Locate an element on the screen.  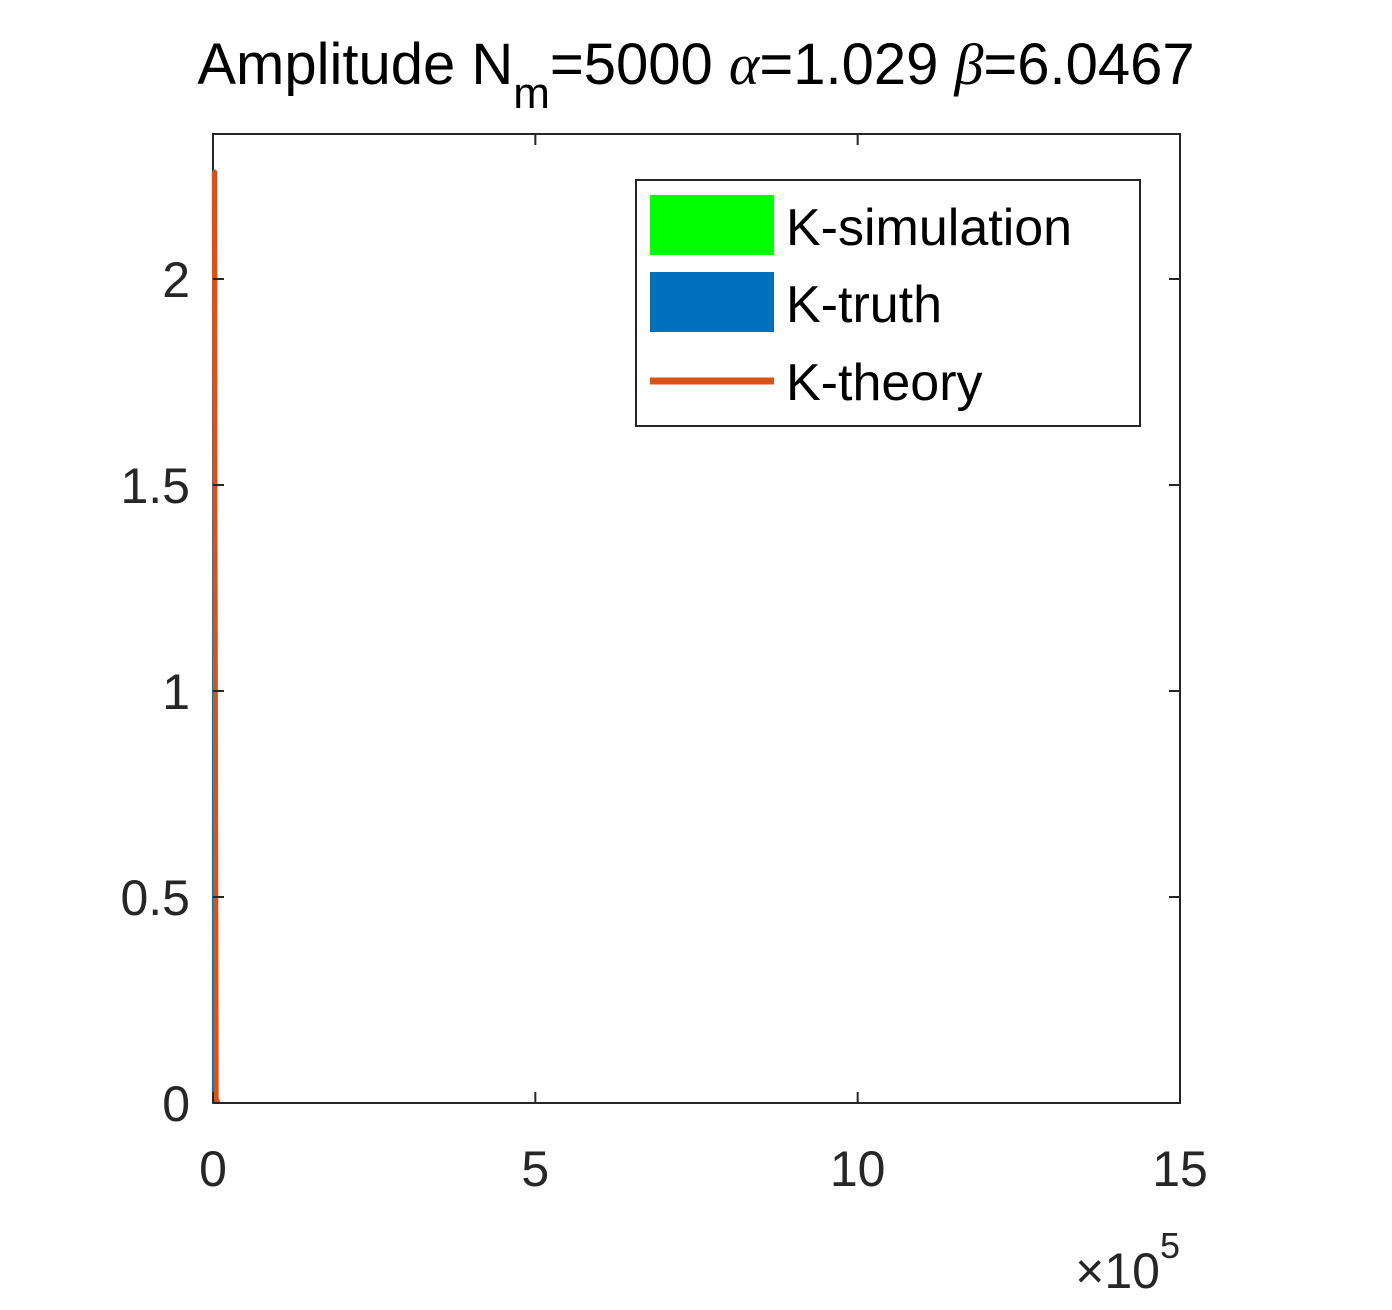
x-axis-exponent: ×10⁵ is located at coordinates (1127, 1262).